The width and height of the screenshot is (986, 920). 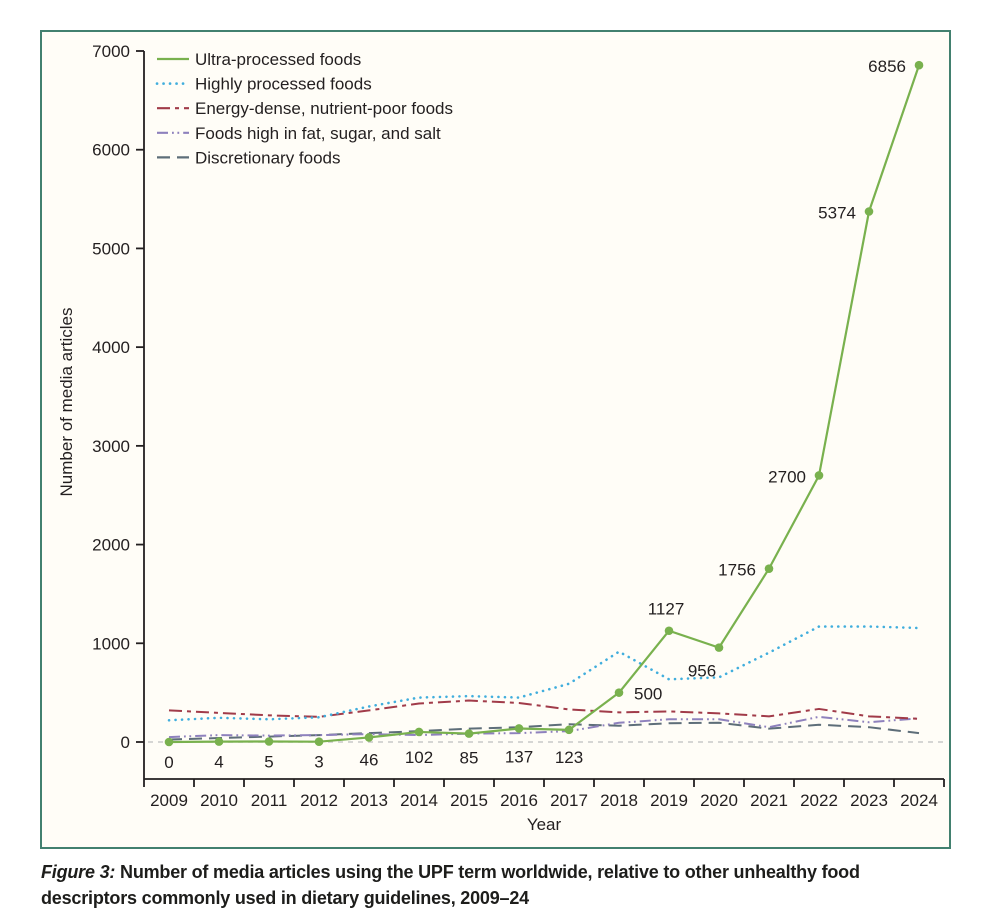 I want to click on figure-caption-label: Figure 3:, so click(x=78, y=872).